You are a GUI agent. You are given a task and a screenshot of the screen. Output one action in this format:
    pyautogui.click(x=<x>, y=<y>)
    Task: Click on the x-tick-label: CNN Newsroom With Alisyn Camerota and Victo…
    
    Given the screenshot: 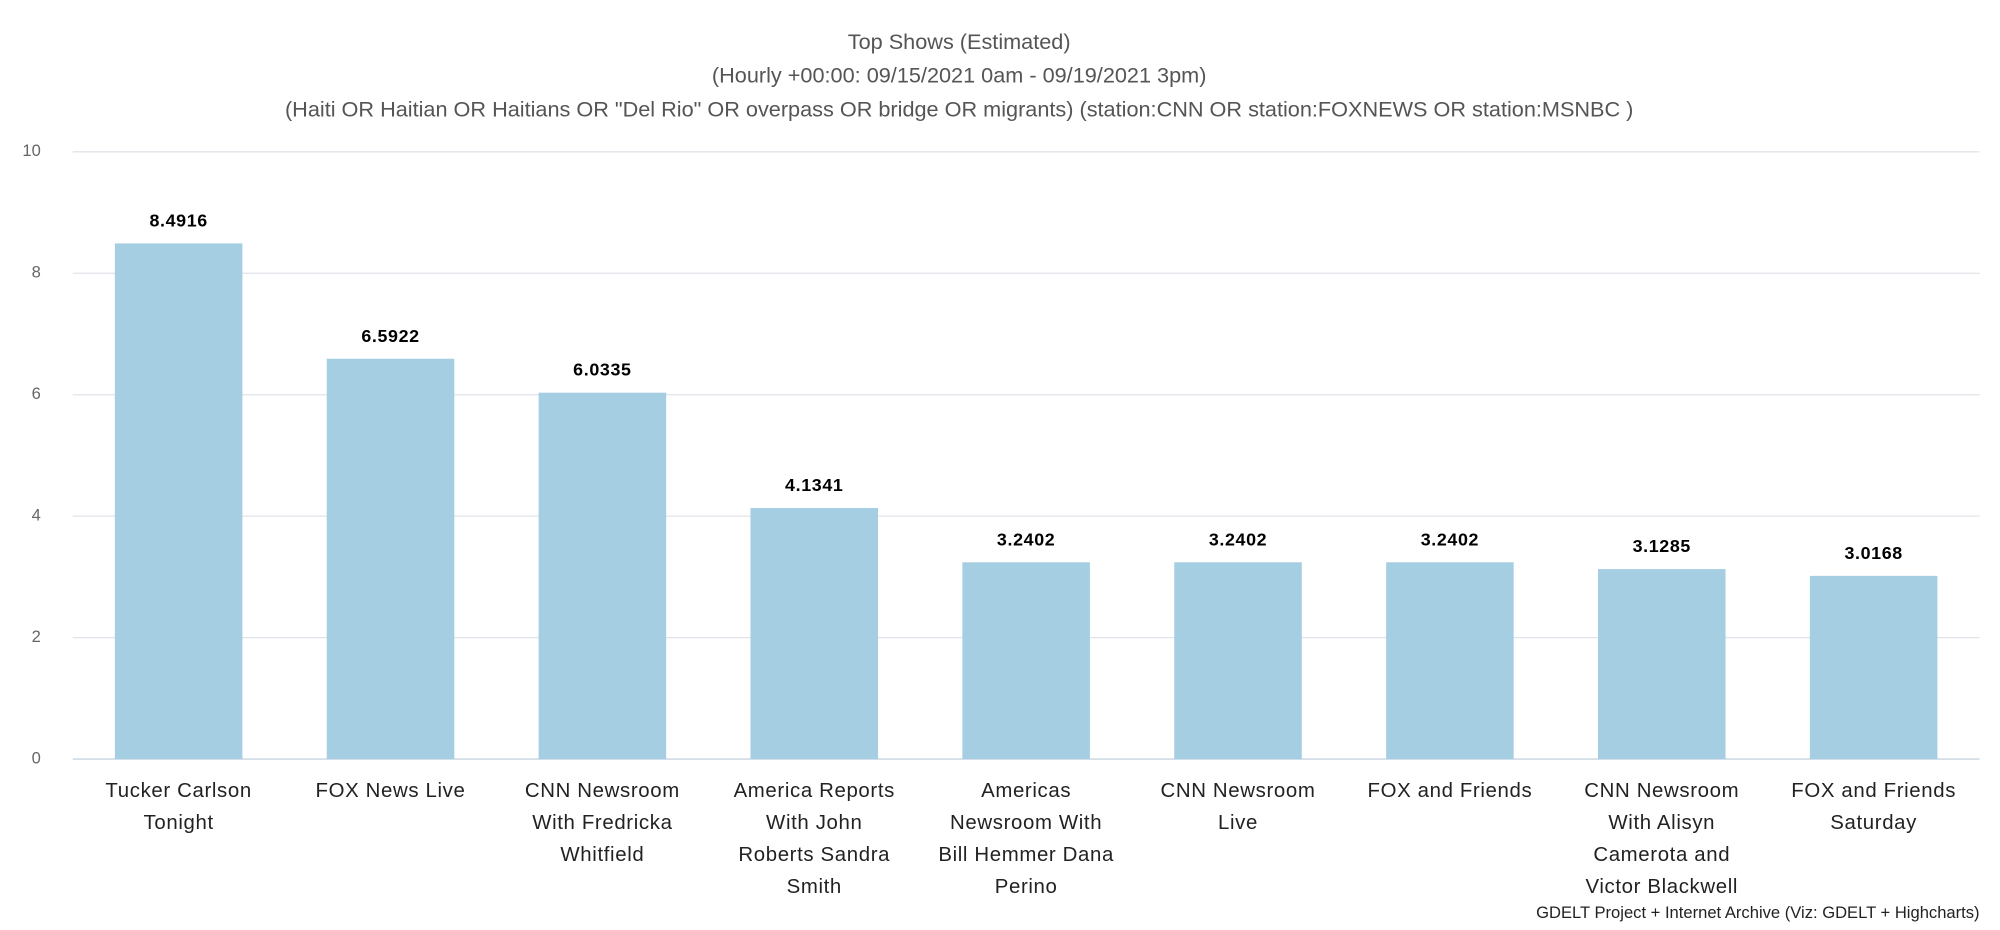 What is the action you would take?
    pyautogui.click(x=1661, y=840)
    